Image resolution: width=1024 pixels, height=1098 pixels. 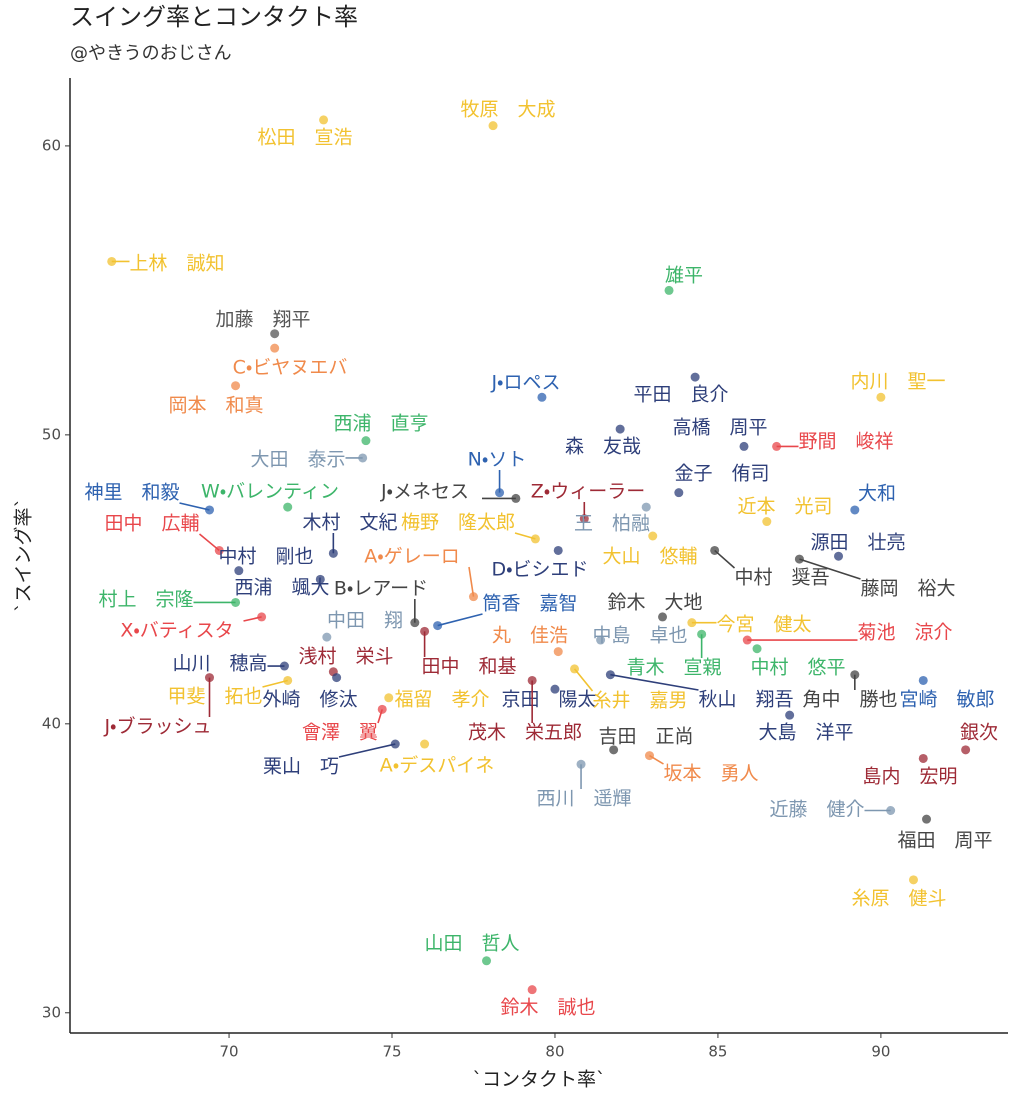 What do you see at coordinates (639, 636) in the screenshot?
I see `point-label: 中島 卓也` at bounding box center [639, 636].